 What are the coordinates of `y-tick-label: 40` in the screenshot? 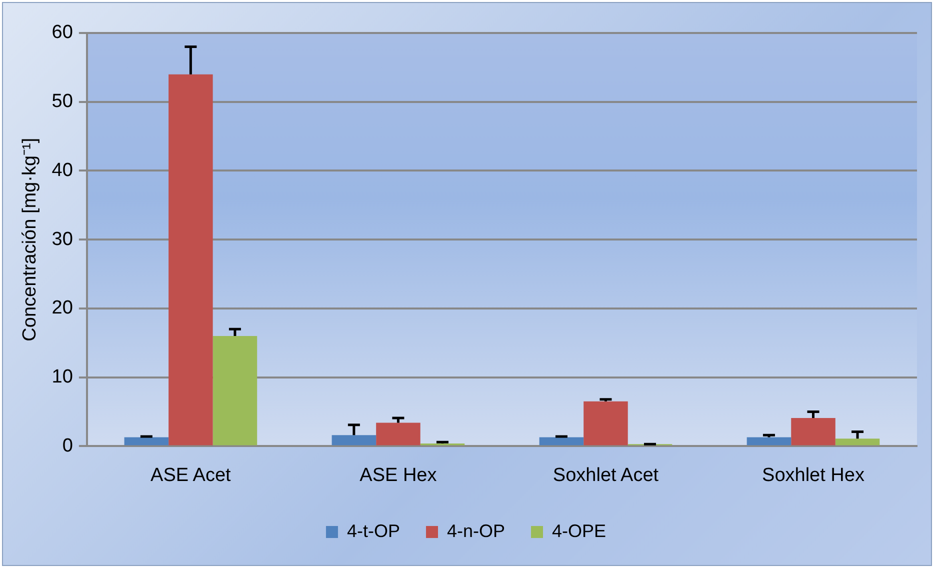 It's located at (62, 170).